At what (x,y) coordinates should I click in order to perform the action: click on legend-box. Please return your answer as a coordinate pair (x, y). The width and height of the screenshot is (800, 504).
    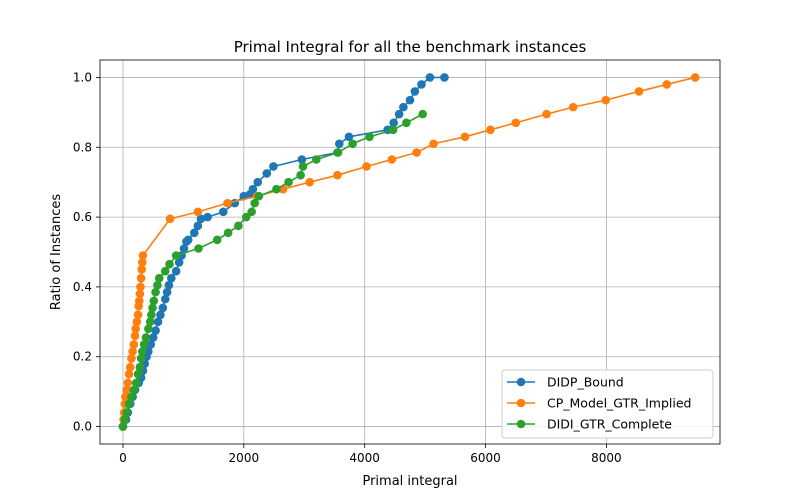
    Looking at the image, I should click on (607, 404).